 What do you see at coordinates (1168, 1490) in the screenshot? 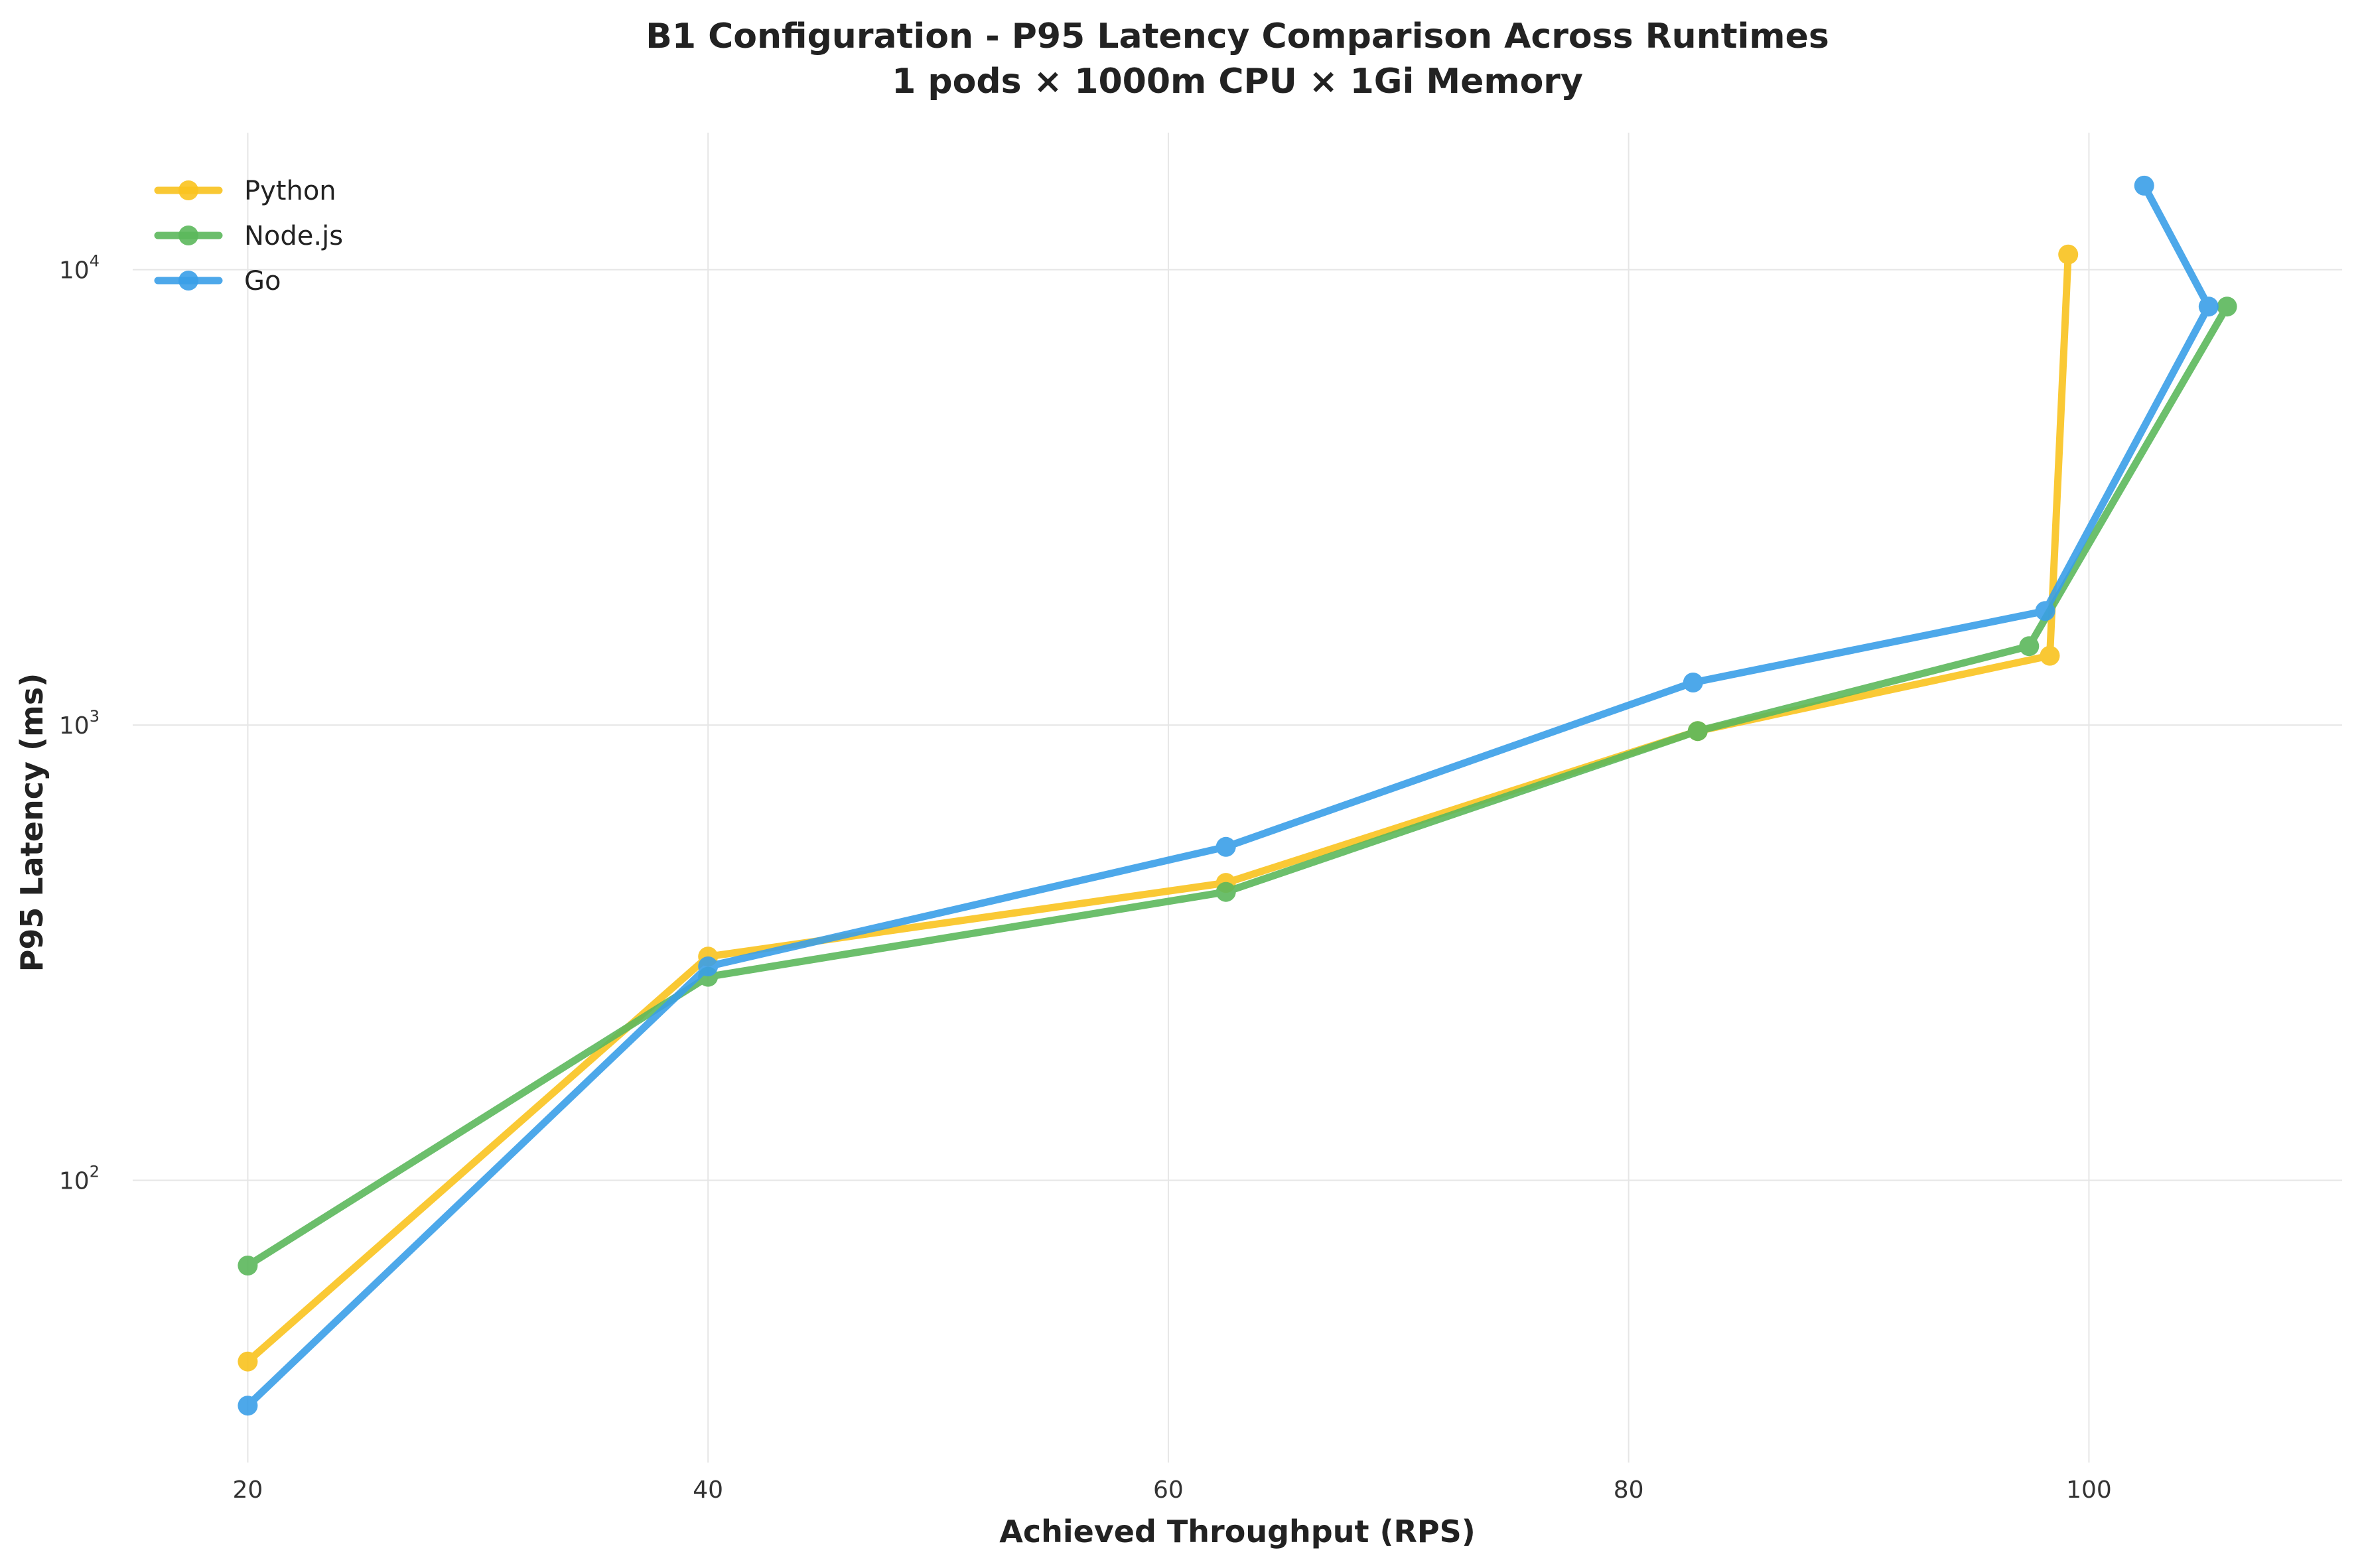
I see `x-tick-label: 60` at bounding box center [1168, 1490].